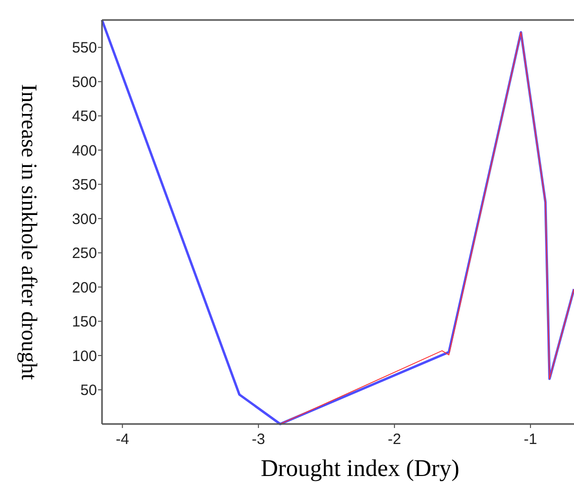  What do you see at coordinates (84, 356) in the screenshot?
I see `y-tick-label: 100` at bounding box center [84, 356].